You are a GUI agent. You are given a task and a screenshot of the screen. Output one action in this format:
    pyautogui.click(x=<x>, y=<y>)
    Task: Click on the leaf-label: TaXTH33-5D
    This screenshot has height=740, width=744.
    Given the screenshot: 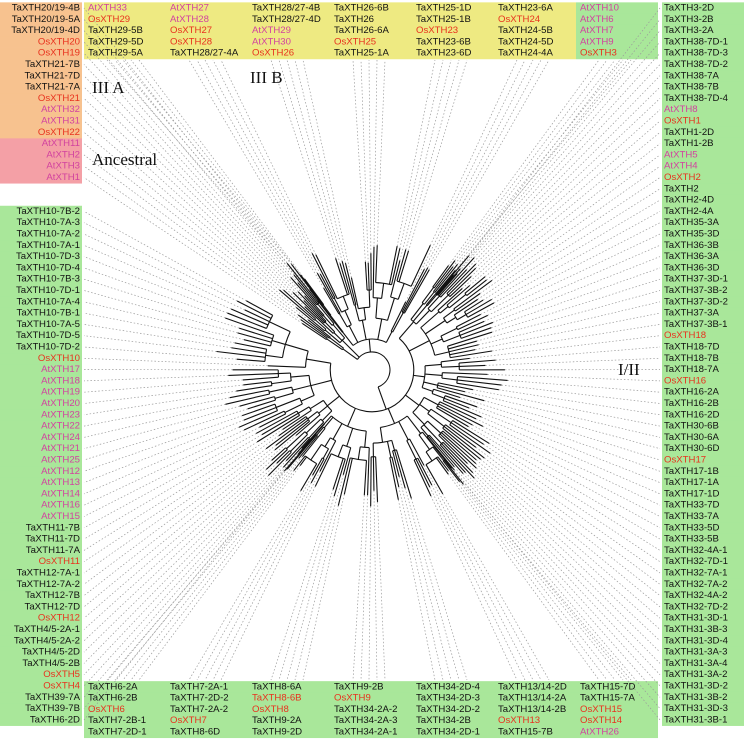 What is the action you would take?
    pyautogui.click(x=692, y=527)
    